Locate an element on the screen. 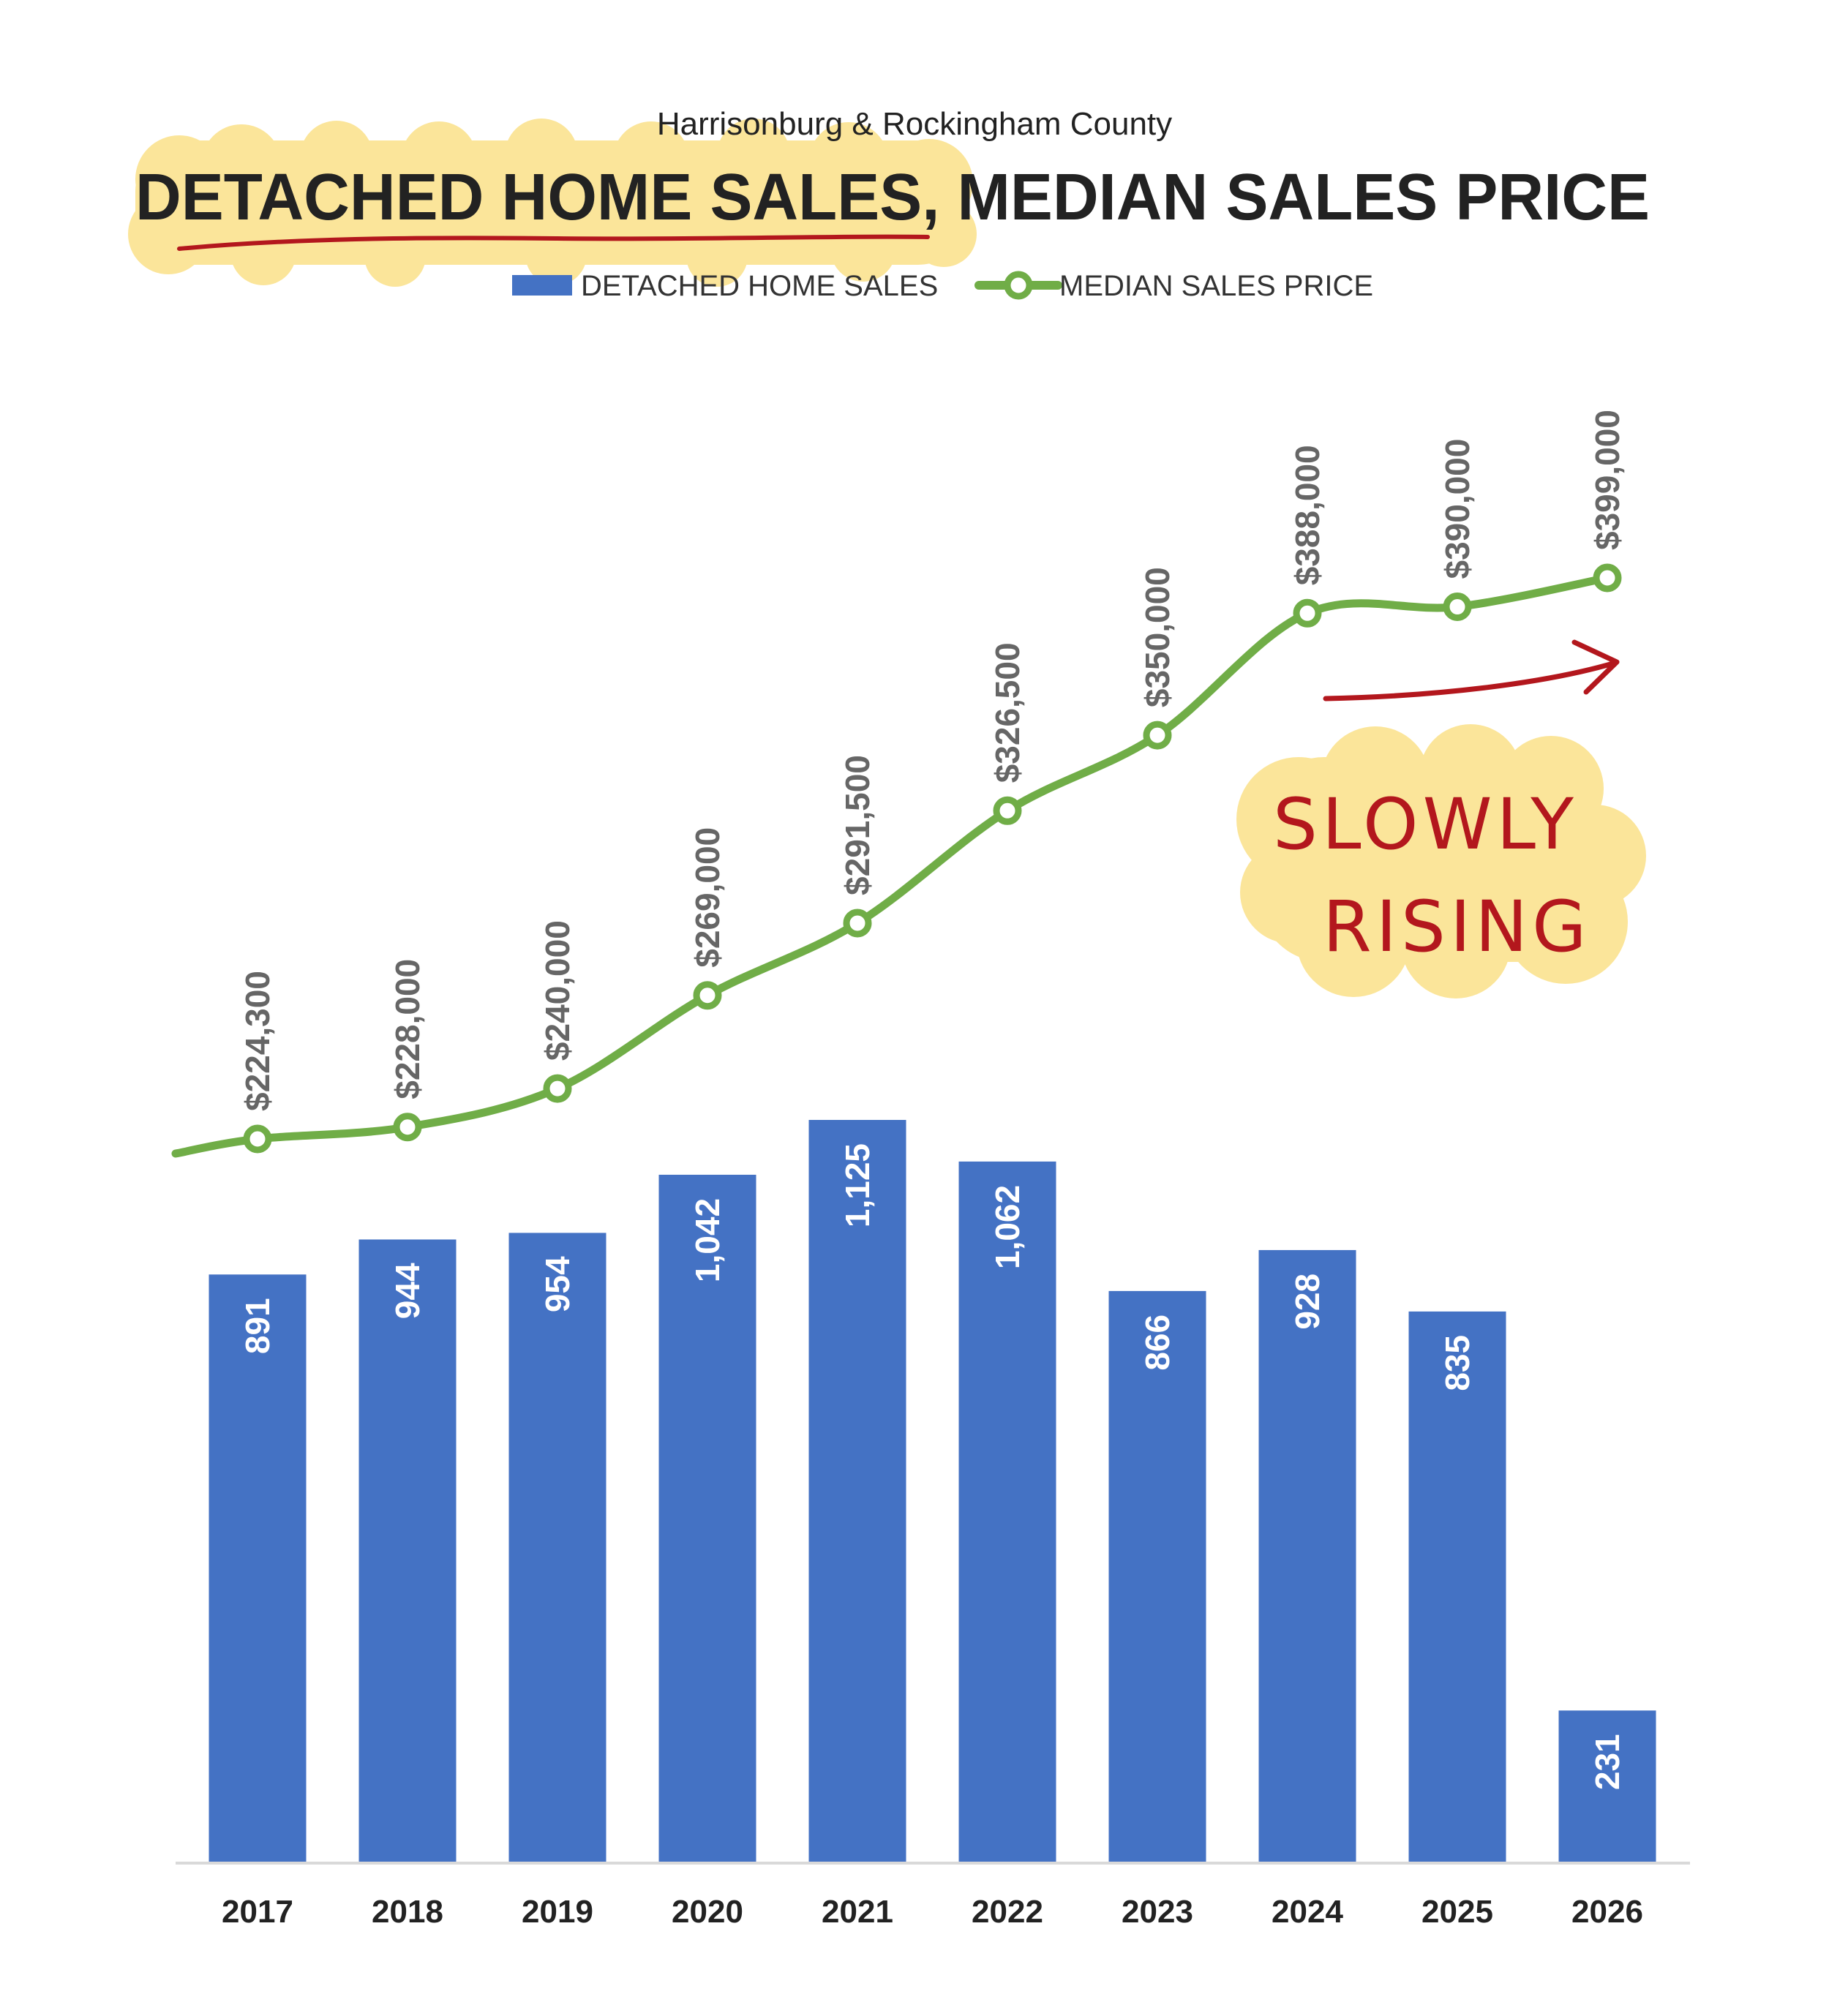  x-axis-tick-labels: 2017 2018 2019 2020 2021 2022 2023 2024 2025 2026 is located at coordinates (933, 1912).